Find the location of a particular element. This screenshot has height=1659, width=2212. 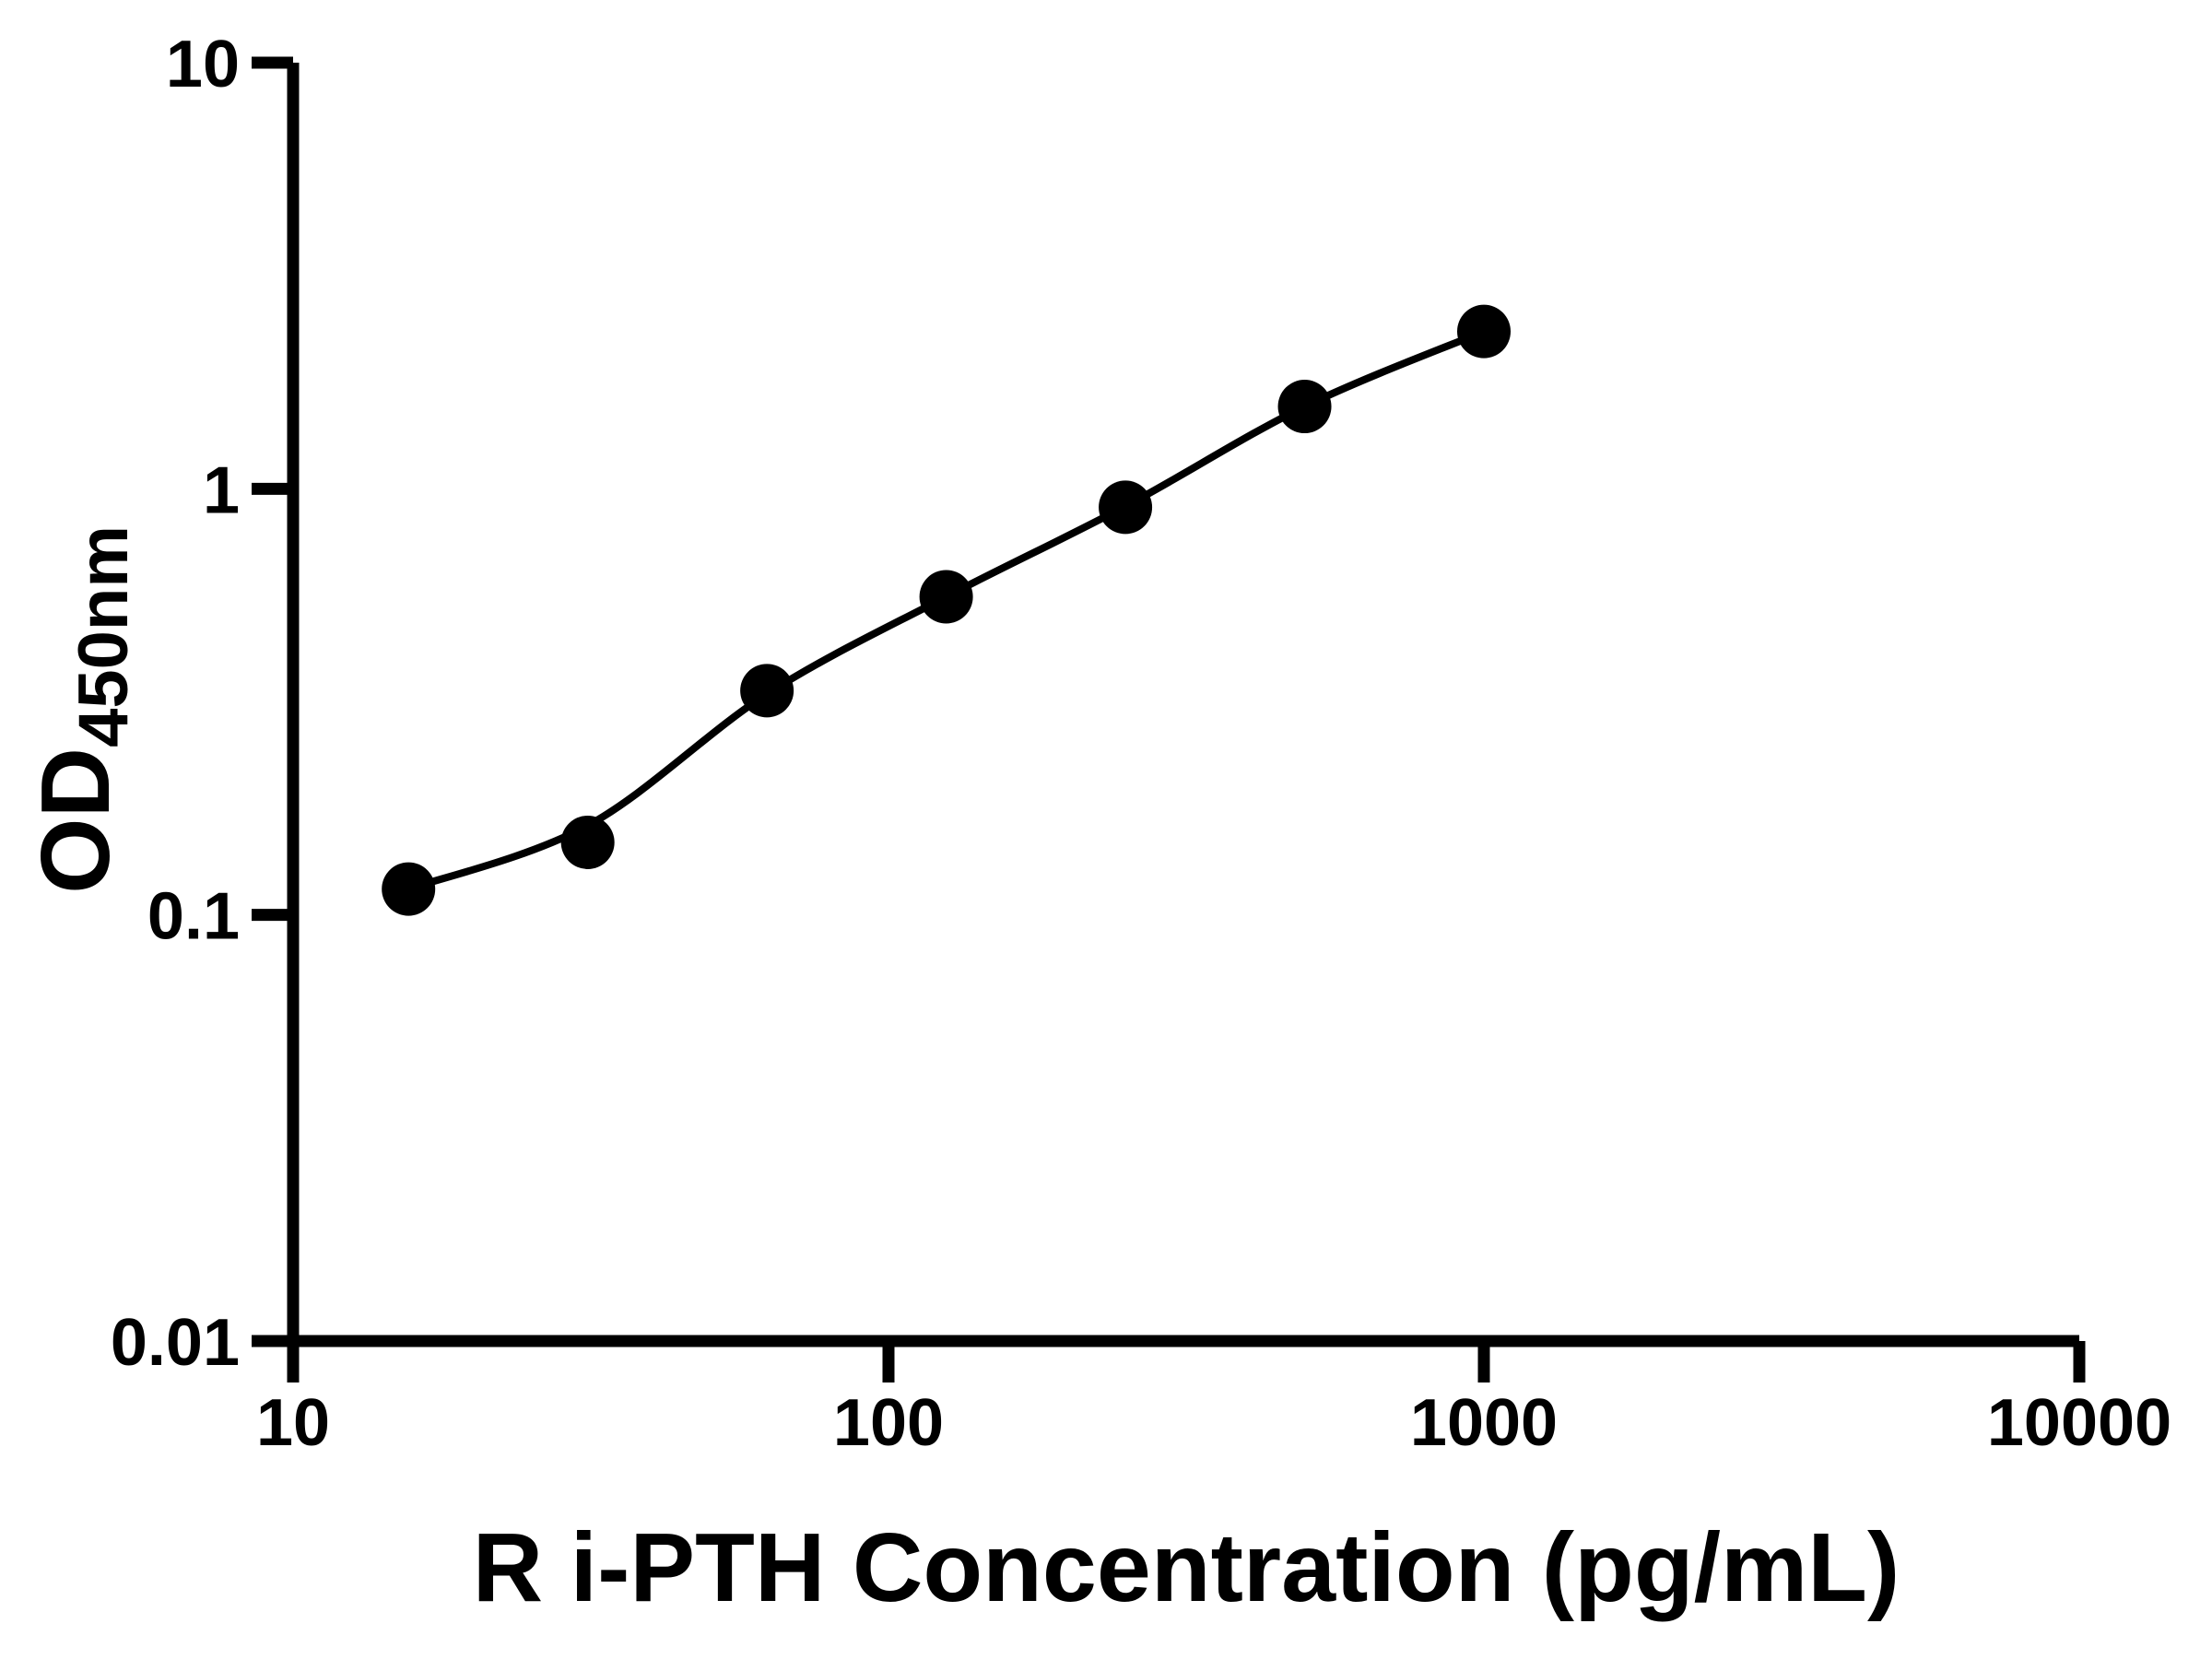

x-axis-title: R i-PTH Concentration (pg/mL) is located at coordinates (1186, 1567).